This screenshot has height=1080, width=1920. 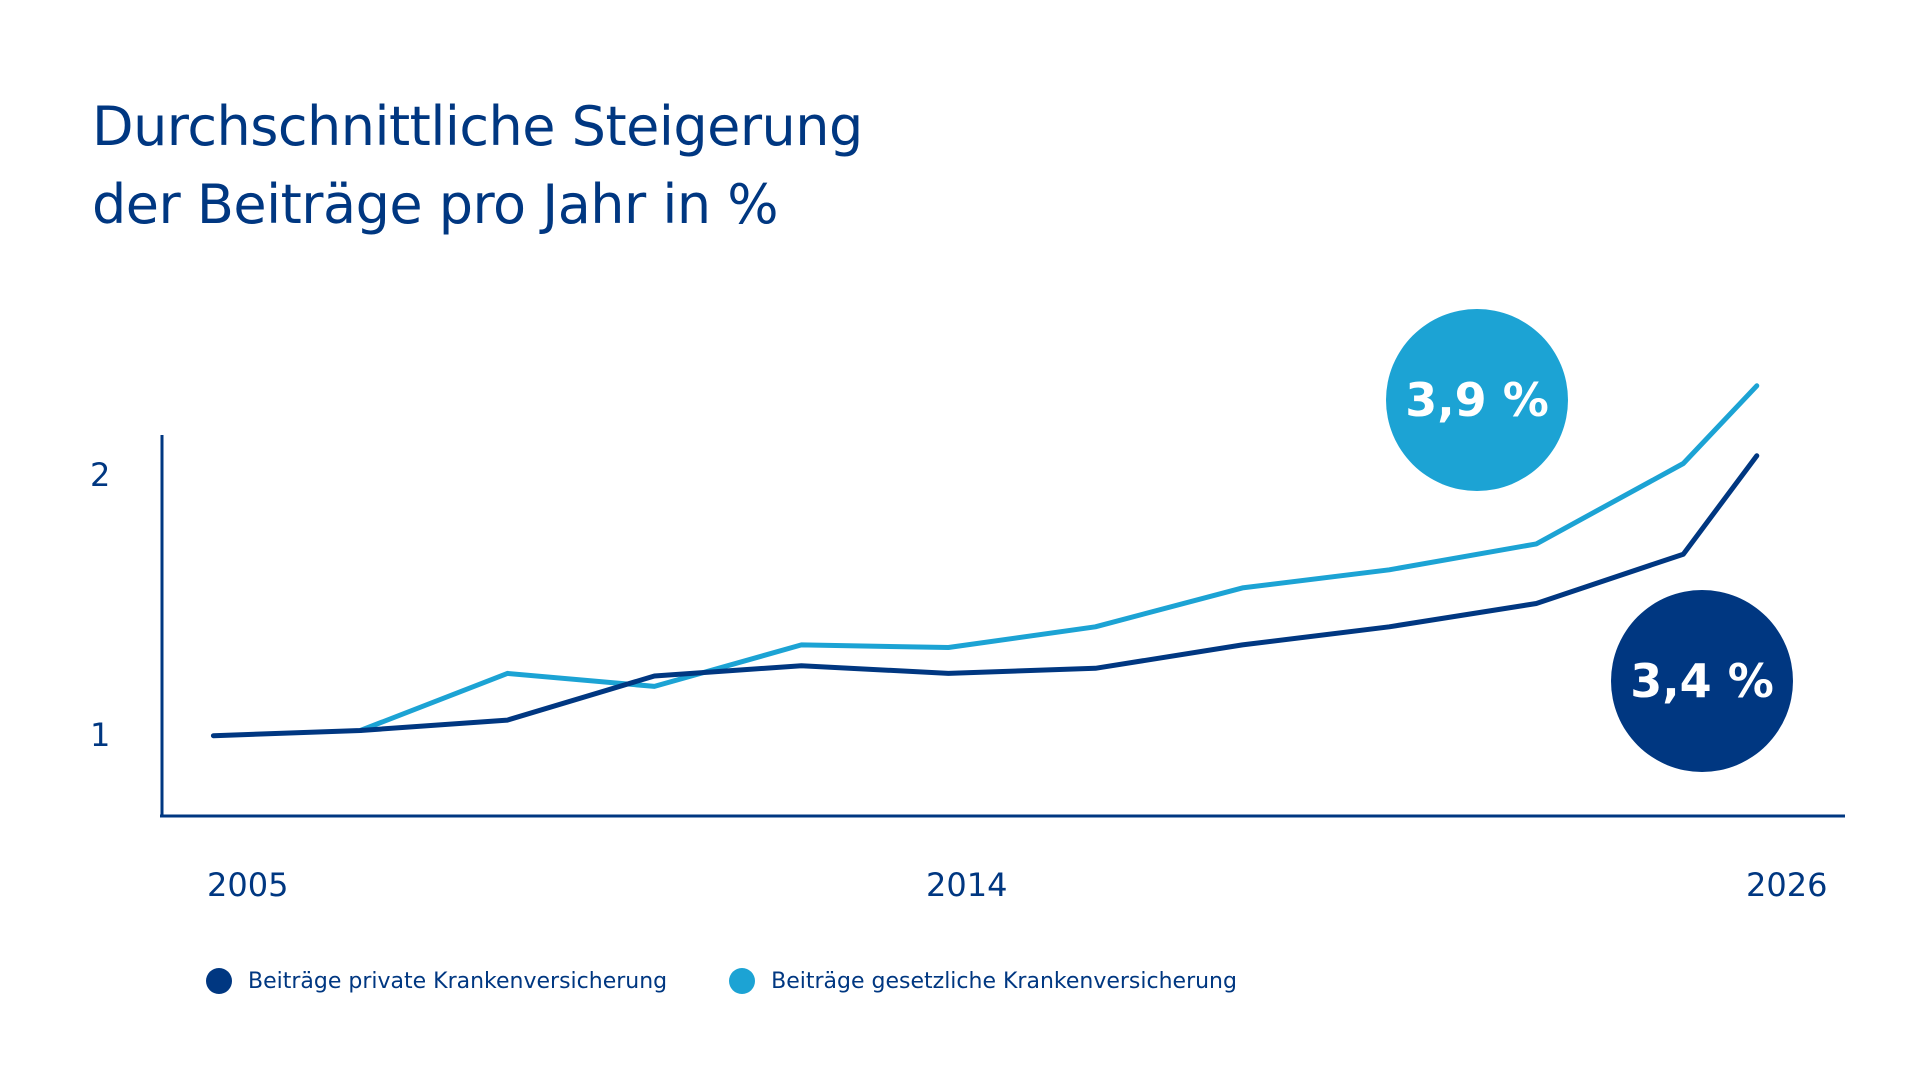 What do you see at coordinates (1786, 885) in the screenshot?
I see `x-tick-label-2026: 2026` at bounding box center [1786, 885].